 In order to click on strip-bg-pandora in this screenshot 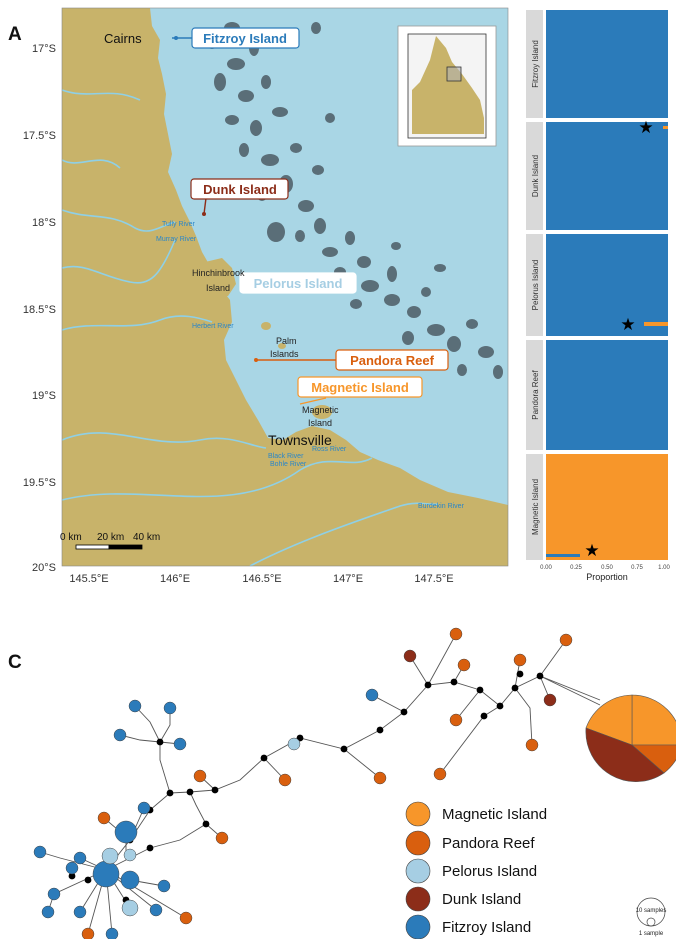, I will do `click(534, 395)`.